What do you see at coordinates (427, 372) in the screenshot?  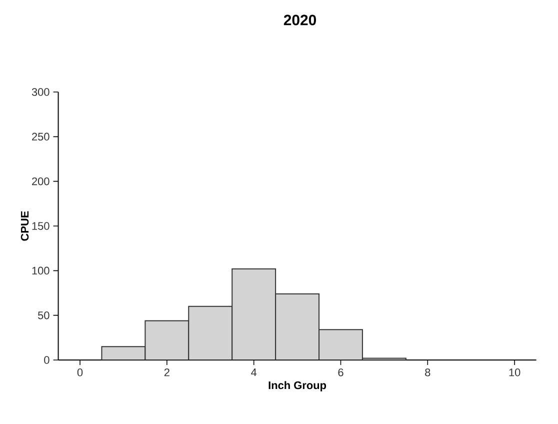 I see `x-tick-label: 8` at bounding box center [427, 372].